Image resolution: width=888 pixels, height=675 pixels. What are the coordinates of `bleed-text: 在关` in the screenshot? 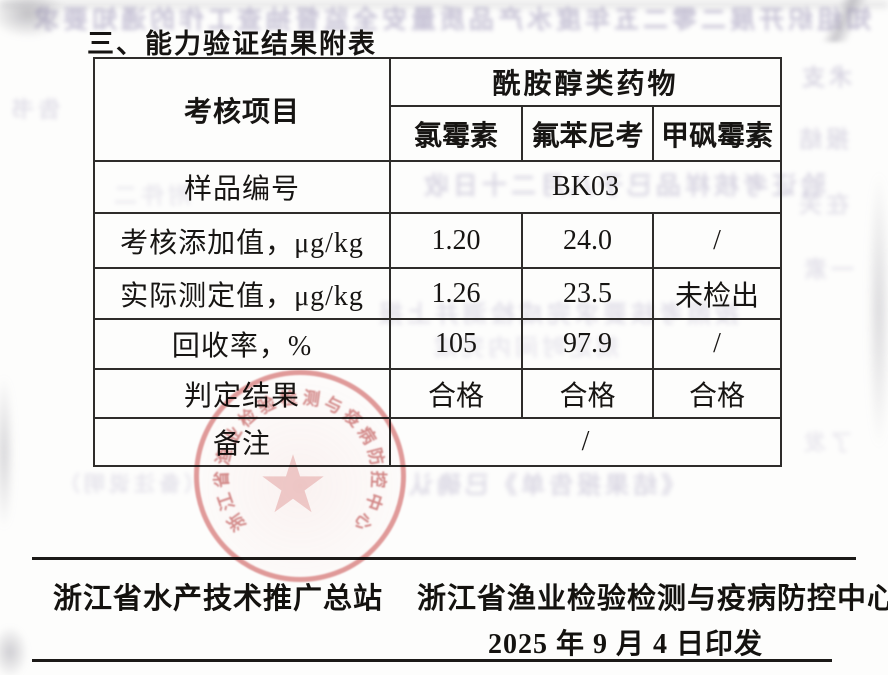 It's located at (822, 204).